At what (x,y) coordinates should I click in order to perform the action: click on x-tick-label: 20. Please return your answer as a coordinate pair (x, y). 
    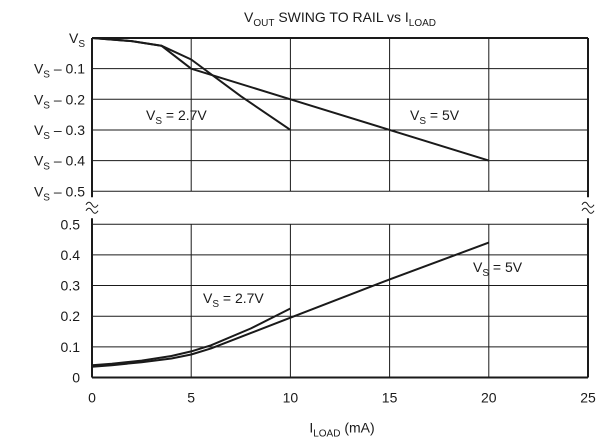
    Looking at the image, I should click on (489, 398).